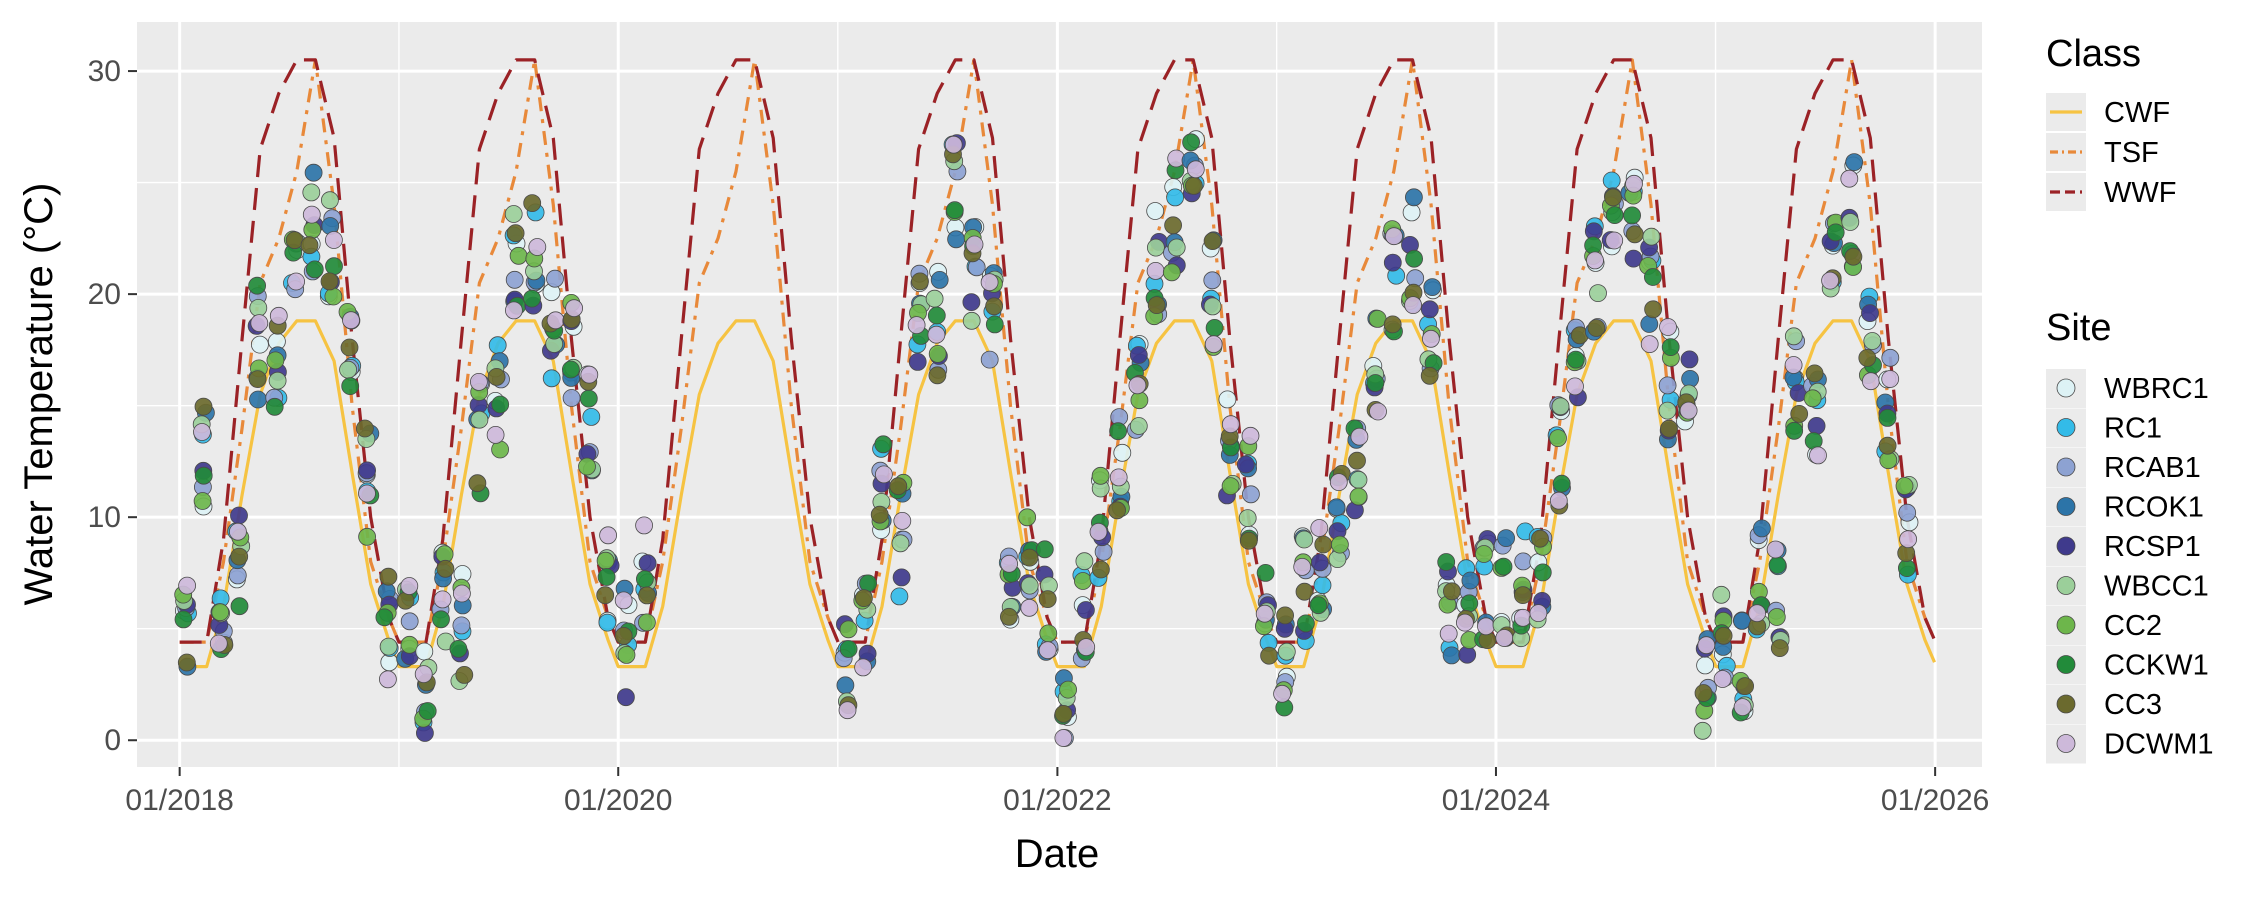  Describe the element at coordinates (2140, 193) in the screenshot. I see `class-key-label: WWF` at that location.